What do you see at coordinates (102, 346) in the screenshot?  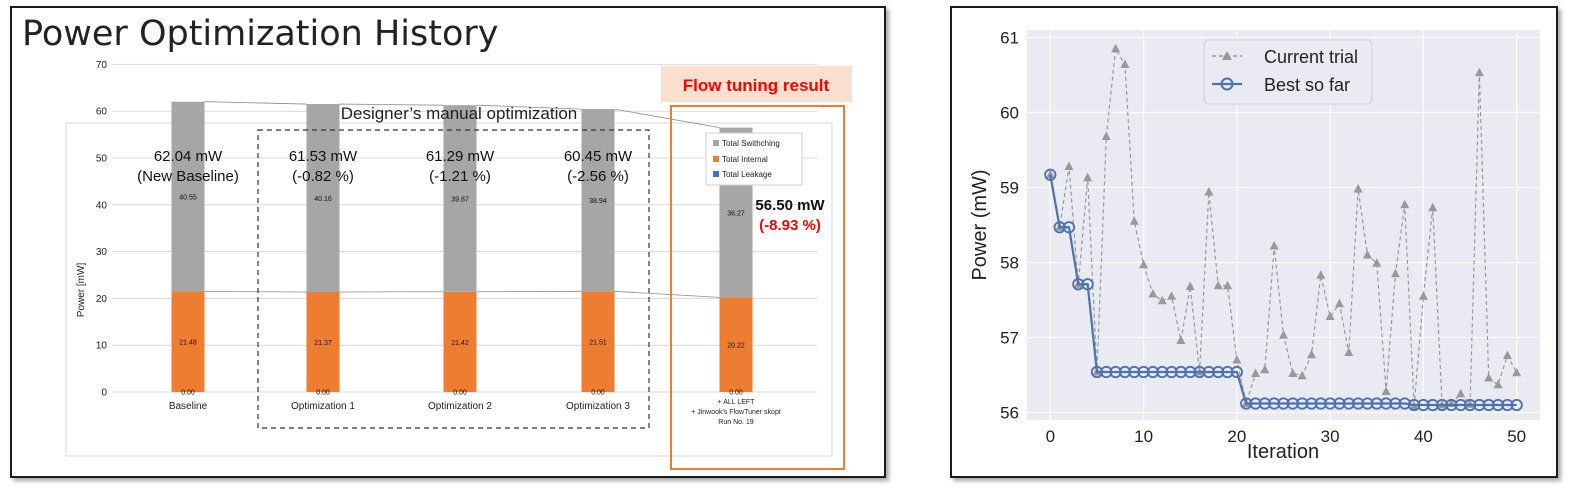 I see `y-tick-label: 10` at bounding box center [102, 346].